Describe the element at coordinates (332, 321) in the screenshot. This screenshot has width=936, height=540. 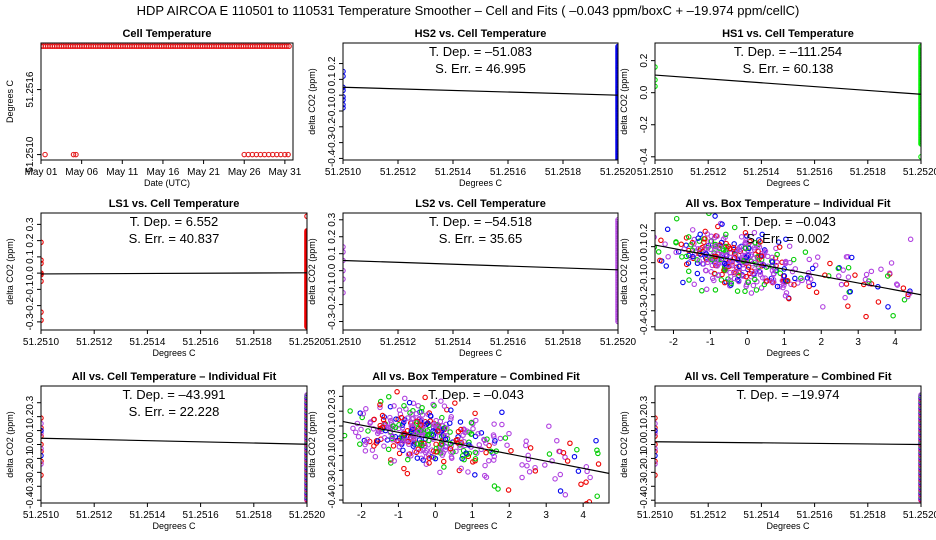
I see `y-tick-label: -0.3` at that location.